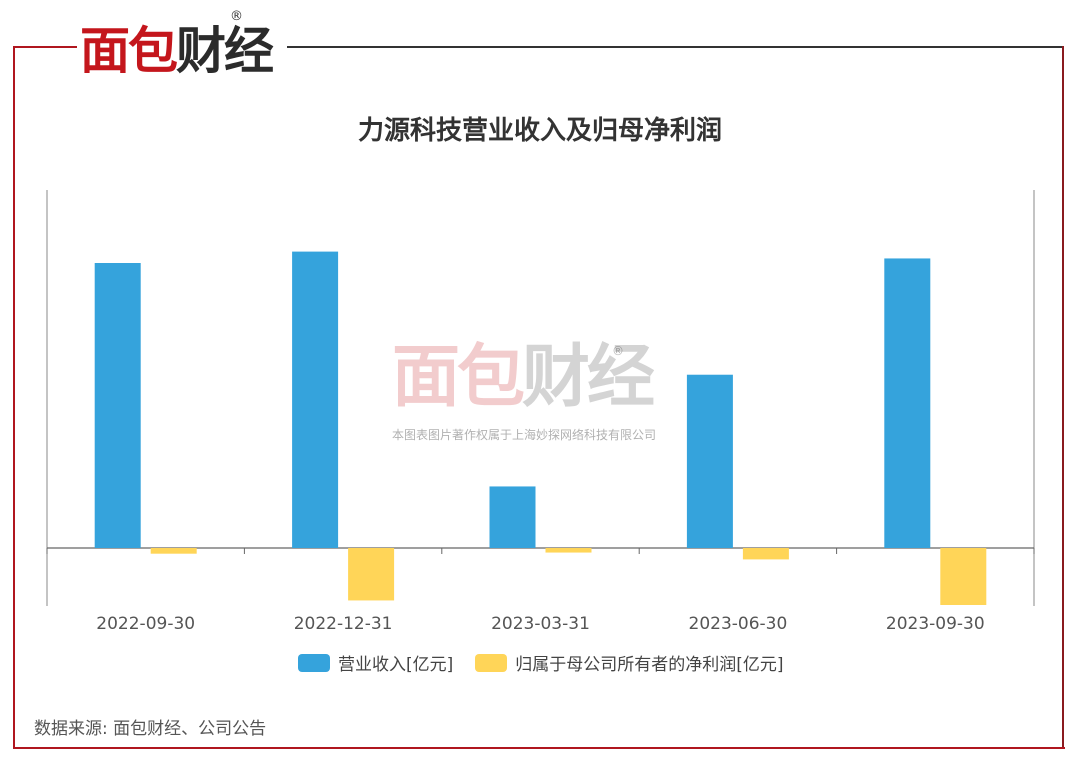  What do you see at coordinates (738, 624) in the screenshot?
I see `x-tick-label: 2023-06-30` at bounding box center [738, 624].